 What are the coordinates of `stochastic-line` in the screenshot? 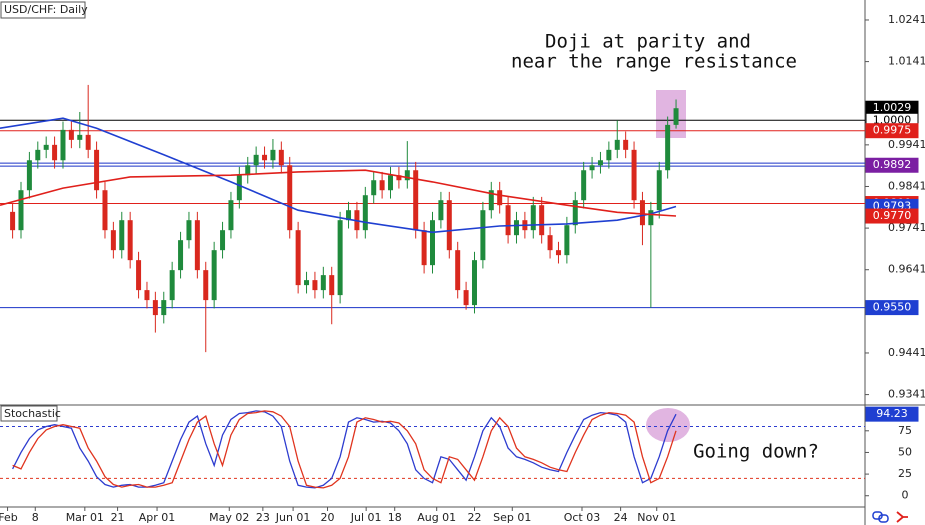 It's located at (344, 449).